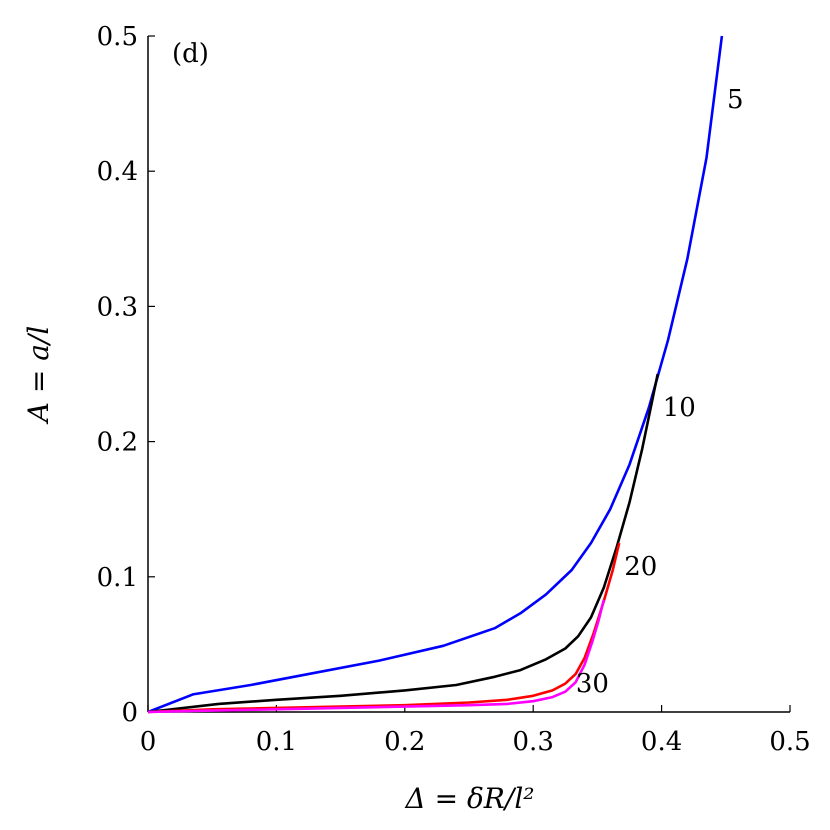  What do you see at coordinates (789, 742) in the screenshot?
I see `x-tick-label: 0.5` at bounding box center [789, 742].